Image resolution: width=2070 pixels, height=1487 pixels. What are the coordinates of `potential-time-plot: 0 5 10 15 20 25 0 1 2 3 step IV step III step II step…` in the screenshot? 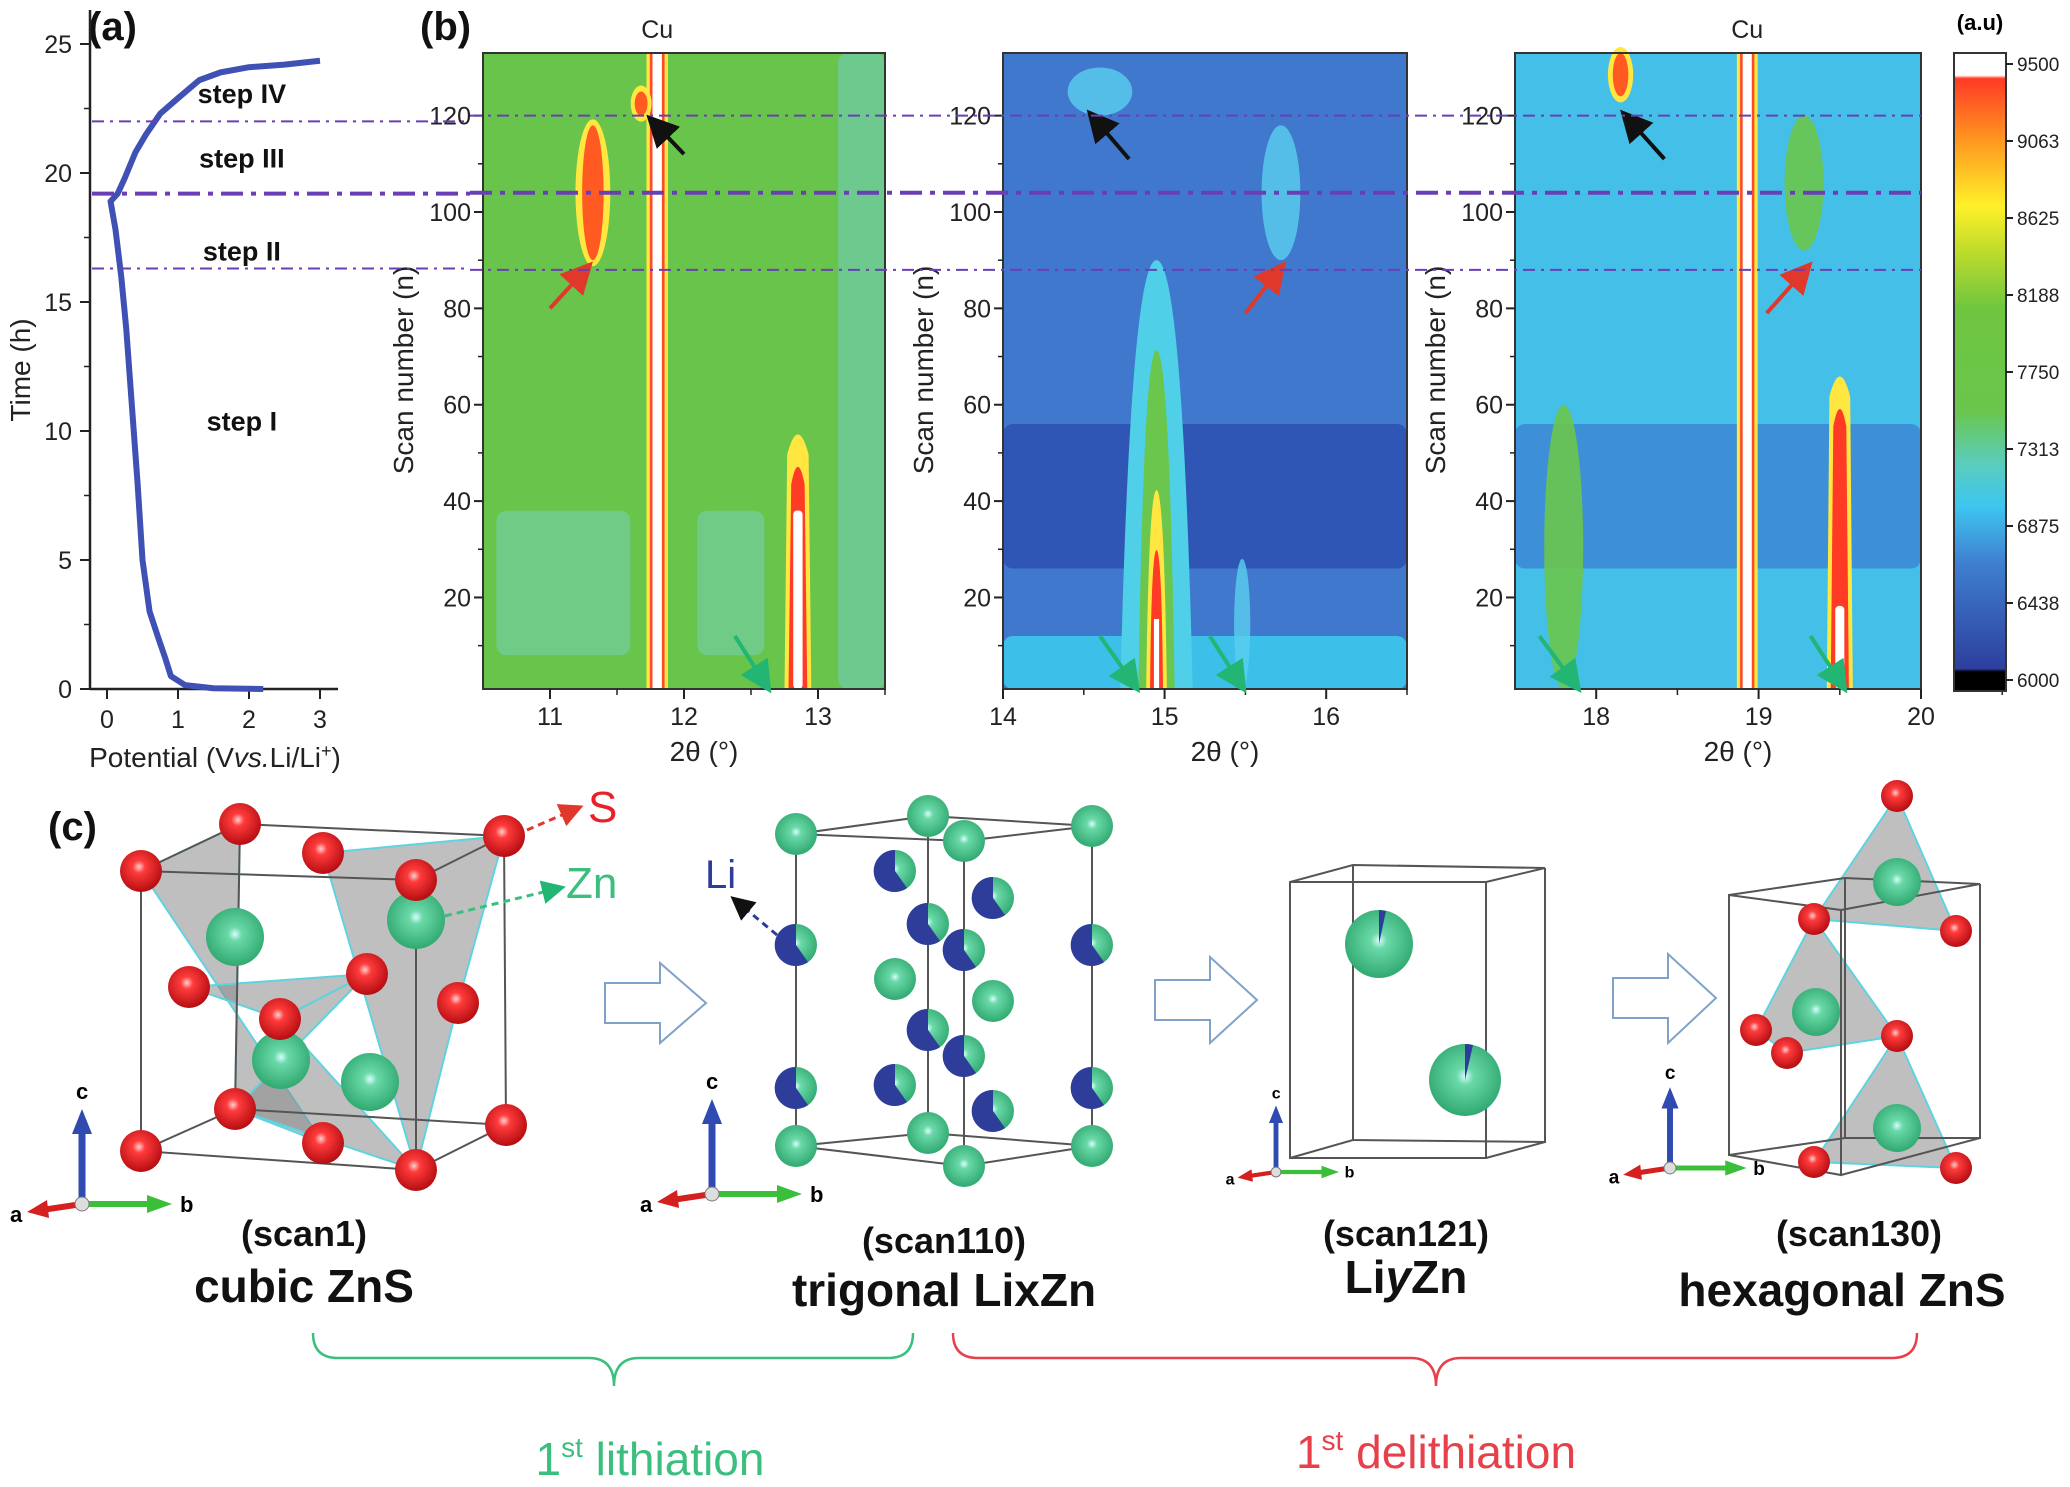 It's located at (191, 372).